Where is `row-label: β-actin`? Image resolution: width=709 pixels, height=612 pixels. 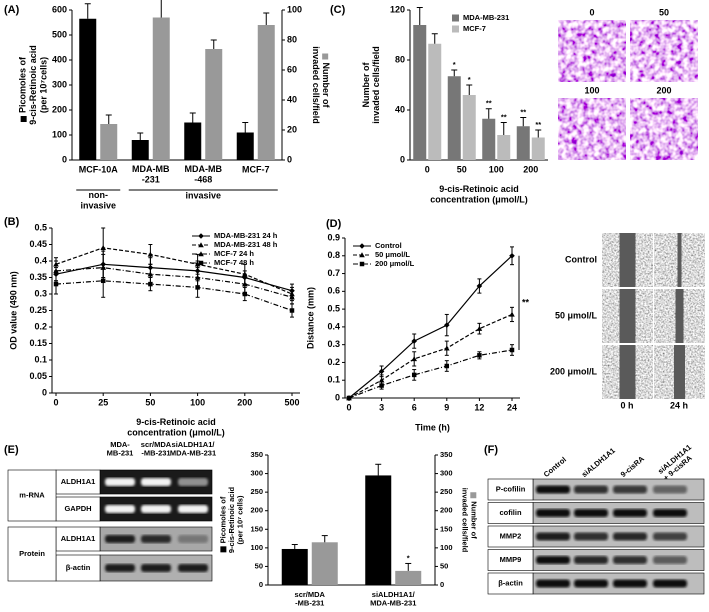
row-label: β-actin is located at coordinates (78, 567).